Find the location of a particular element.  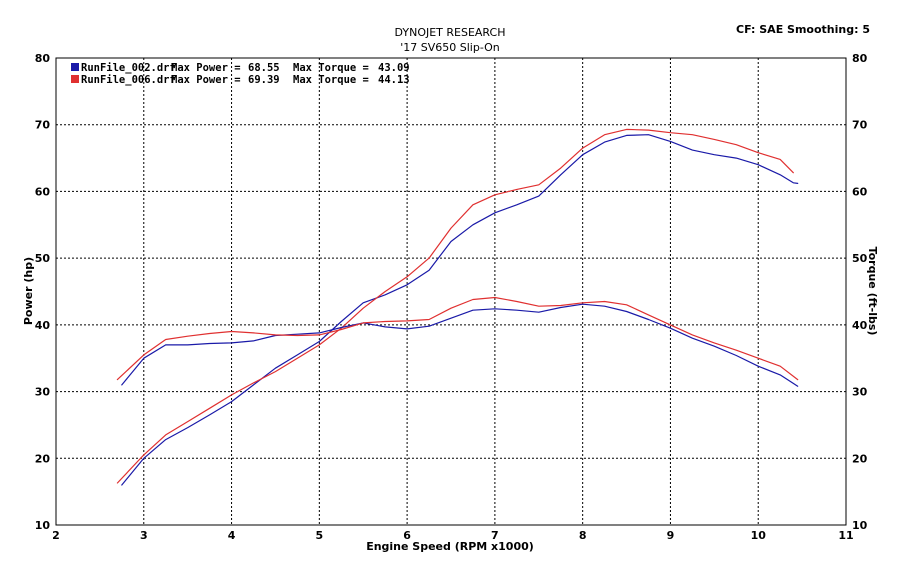

cf-smoothing-label: CF: SAE Smoothing: 5 is located at coordinates (803, 29).